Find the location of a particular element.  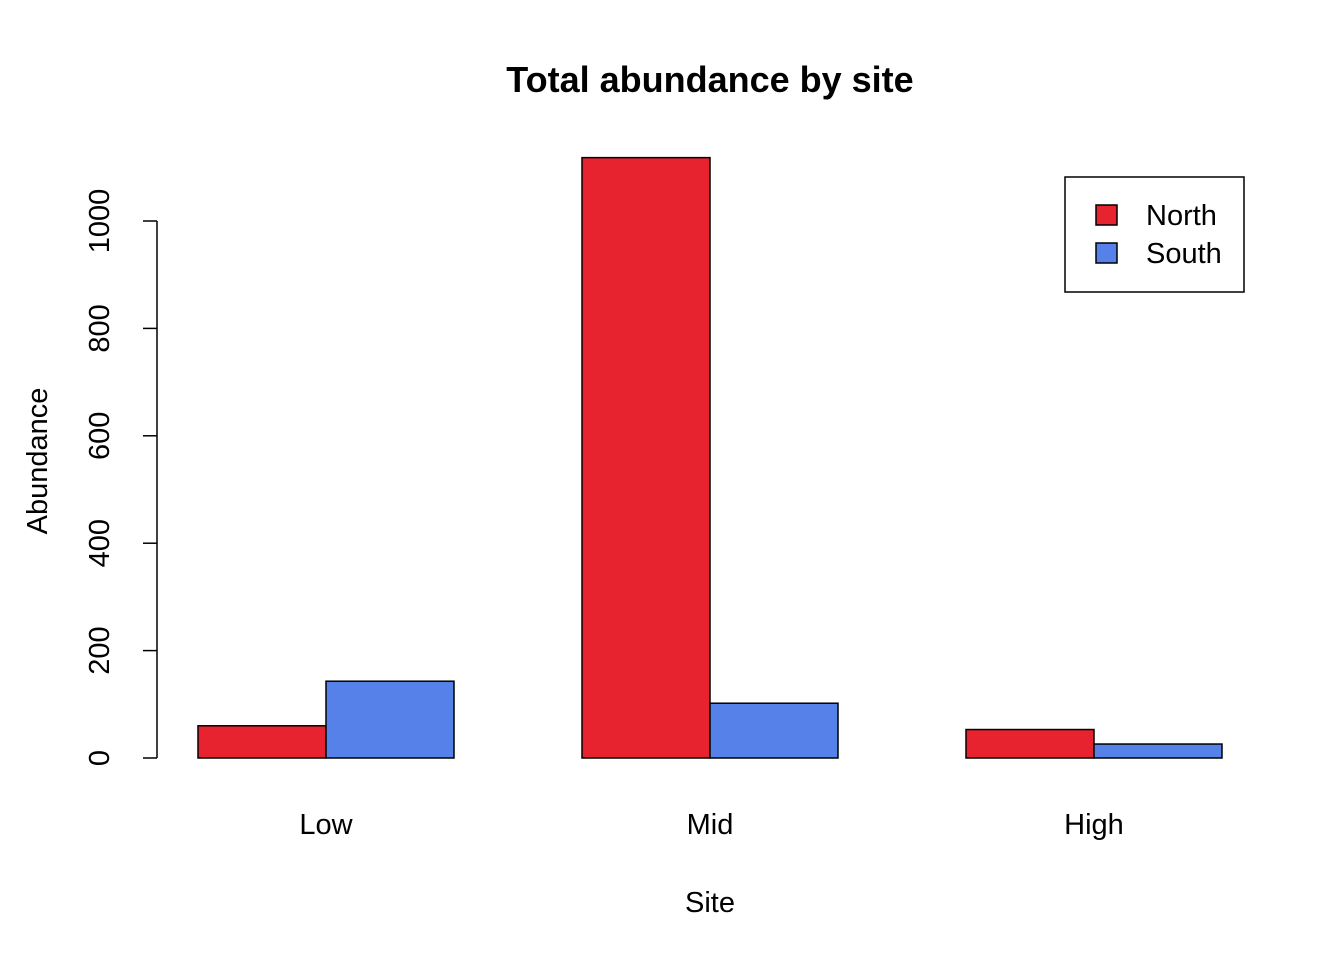

y-axis: 0 200 400 600 800 1000 is located at coordinates (121, 477).